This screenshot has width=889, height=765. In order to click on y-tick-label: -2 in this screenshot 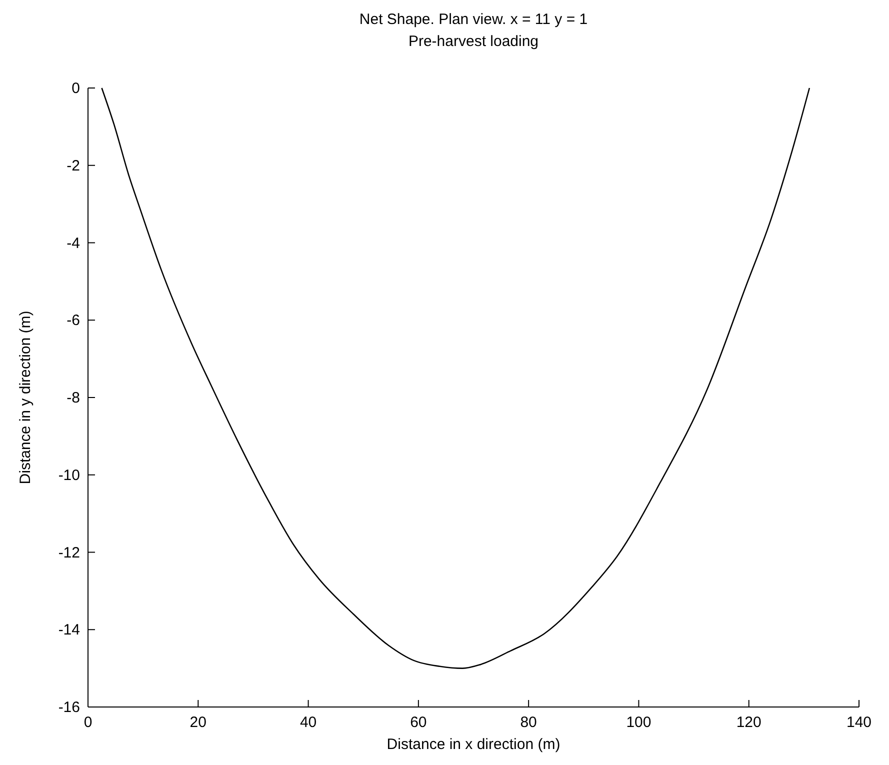, I will do `click(73, 165)`.